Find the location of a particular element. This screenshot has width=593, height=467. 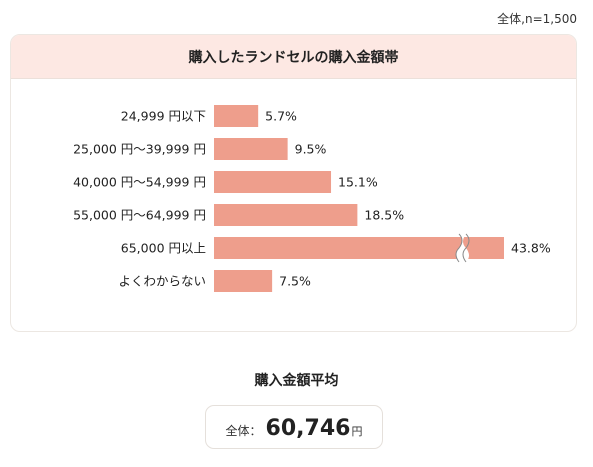

data-label: 15.1% is located at coordinates (358, 182).